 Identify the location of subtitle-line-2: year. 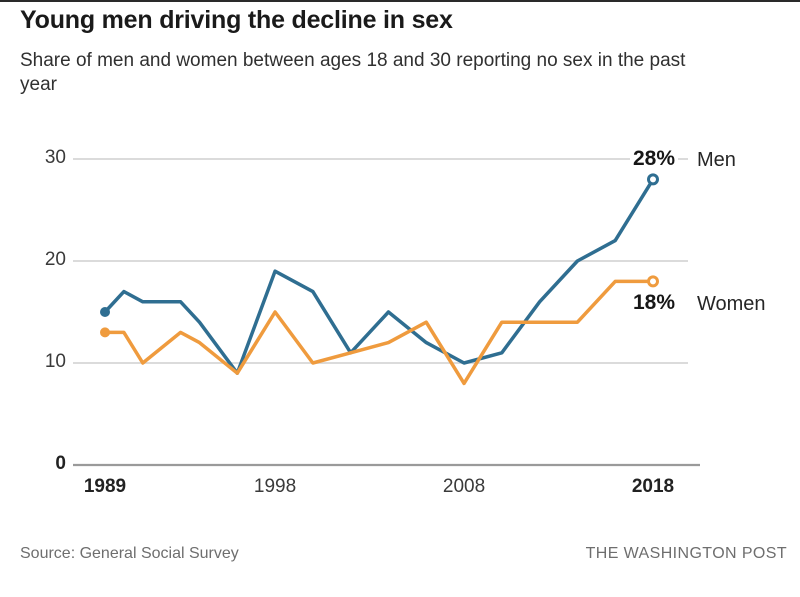
(38, 84).